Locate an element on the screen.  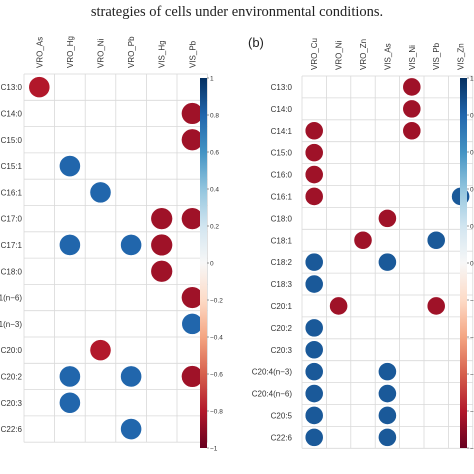
row-label: C18:2 is located at coordinates (282, 262).